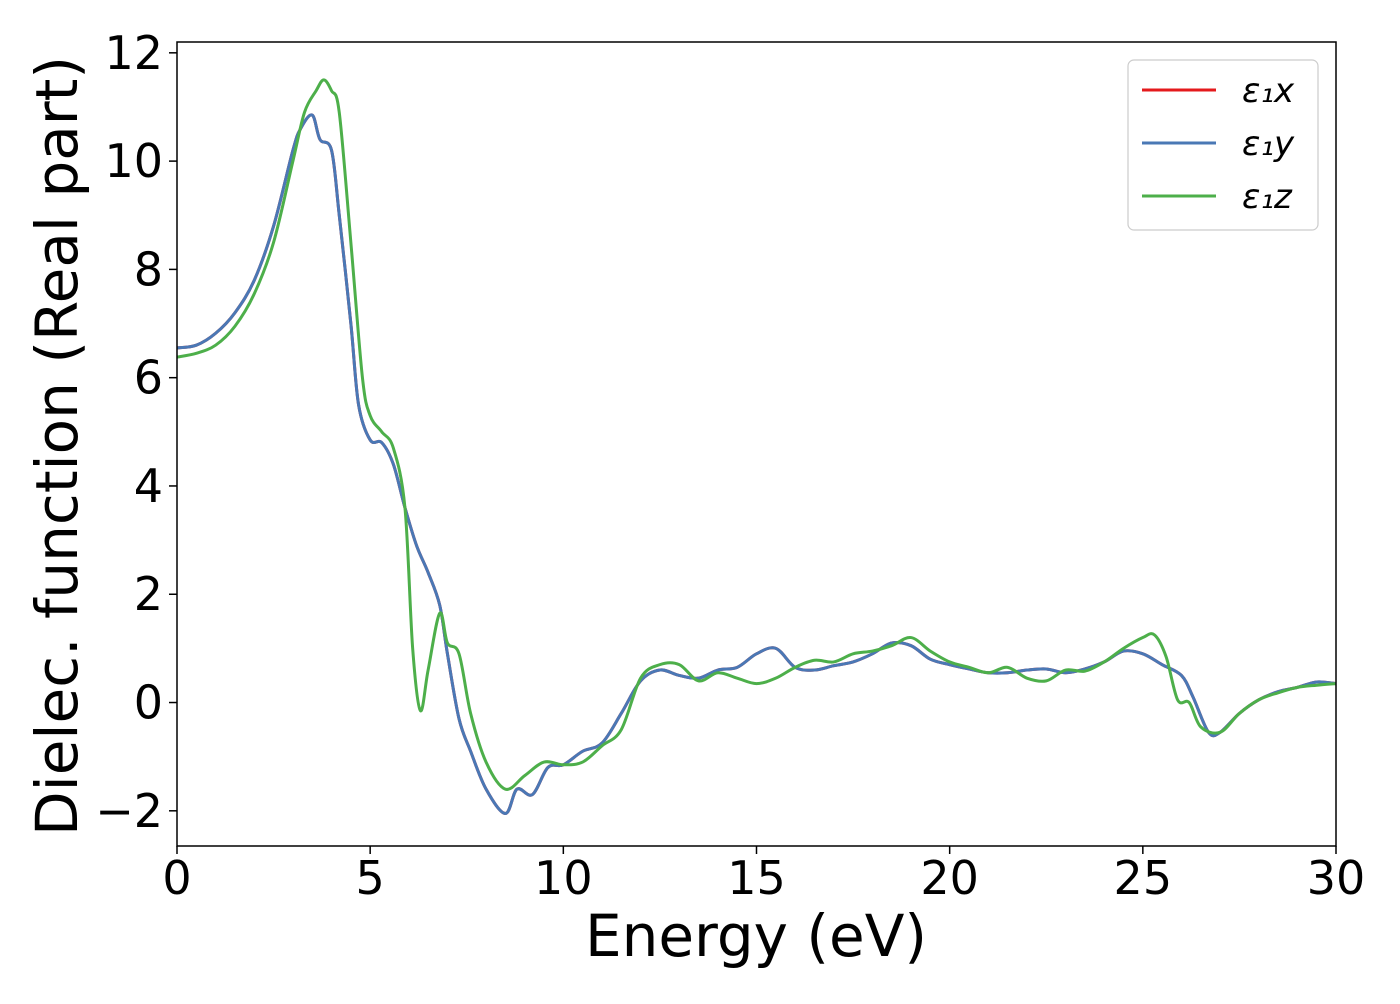 The width and height of the screenshot is (1400, 1004). What do you see at coordinates (949, 878) in the screenshot?
I see `x-tick-label: 20` at bounding box center [949, 878].